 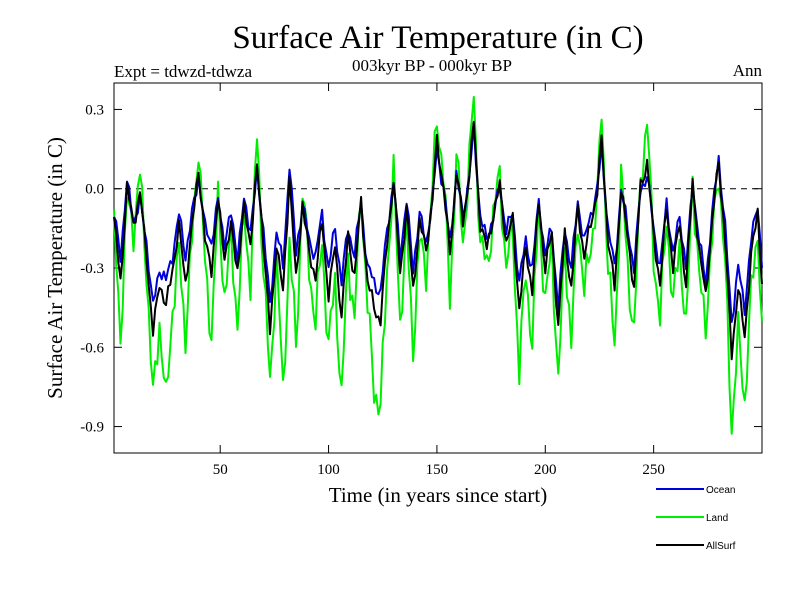 I want to click on legend-label-ocean: Ocean, so click(x=720, y=490).